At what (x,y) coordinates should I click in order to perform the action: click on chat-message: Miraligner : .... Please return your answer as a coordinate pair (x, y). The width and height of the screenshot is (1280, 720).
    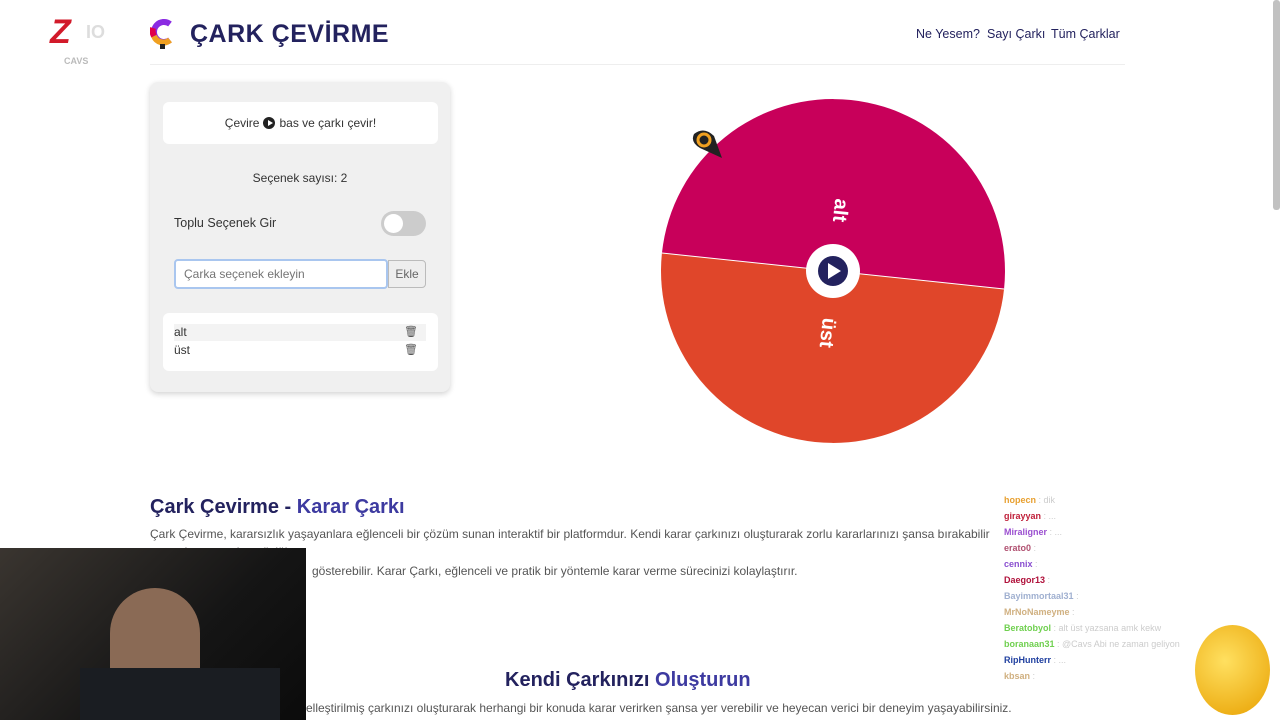
    Looking at the image, I should click on (1099, 532).